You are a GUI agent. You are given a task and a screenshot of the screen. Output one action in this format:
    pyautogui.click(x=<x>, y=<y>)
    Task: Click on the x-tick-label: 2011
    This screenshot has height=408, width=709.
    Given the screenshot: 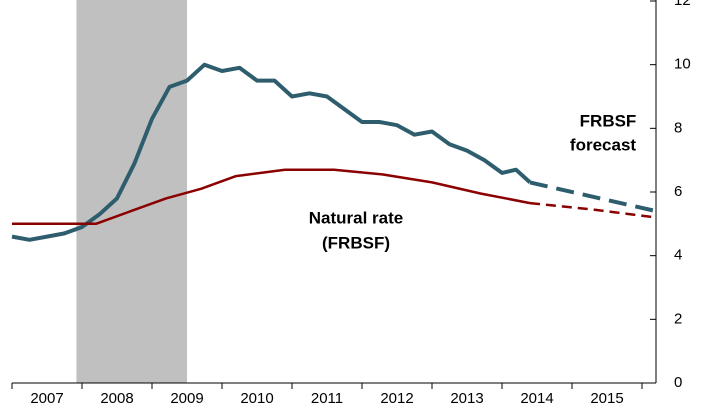 What is the action you would take?
    pyautogui.click(x=327, y=398)
    